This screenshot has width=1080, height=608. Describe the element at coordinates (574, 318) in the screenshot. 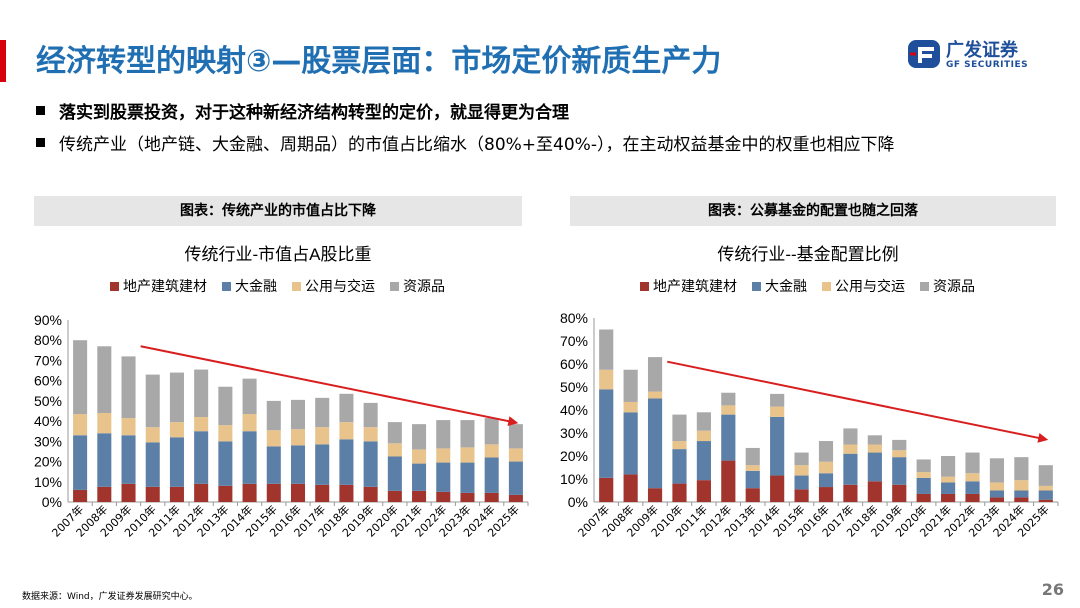

I see `y-tick-label: 80%` at that location.